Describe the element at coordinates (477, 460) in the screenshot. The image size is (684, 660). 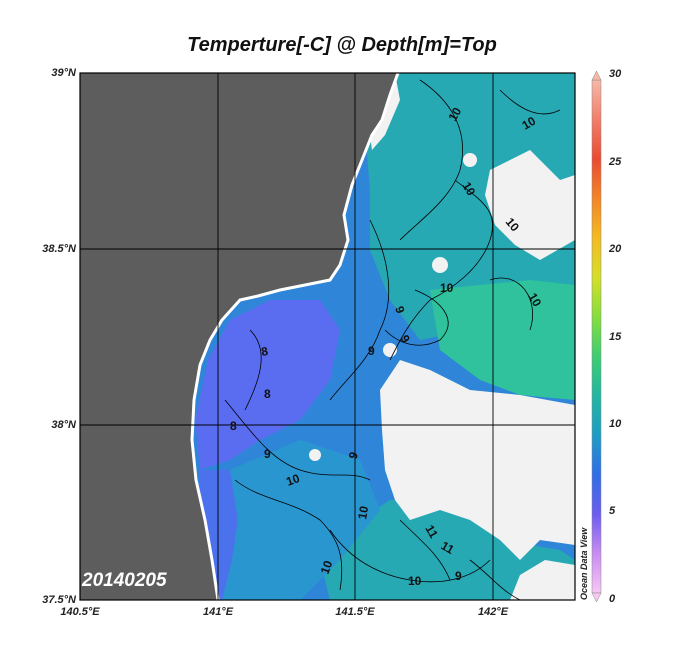
I see `no-data-region-east` at that location.